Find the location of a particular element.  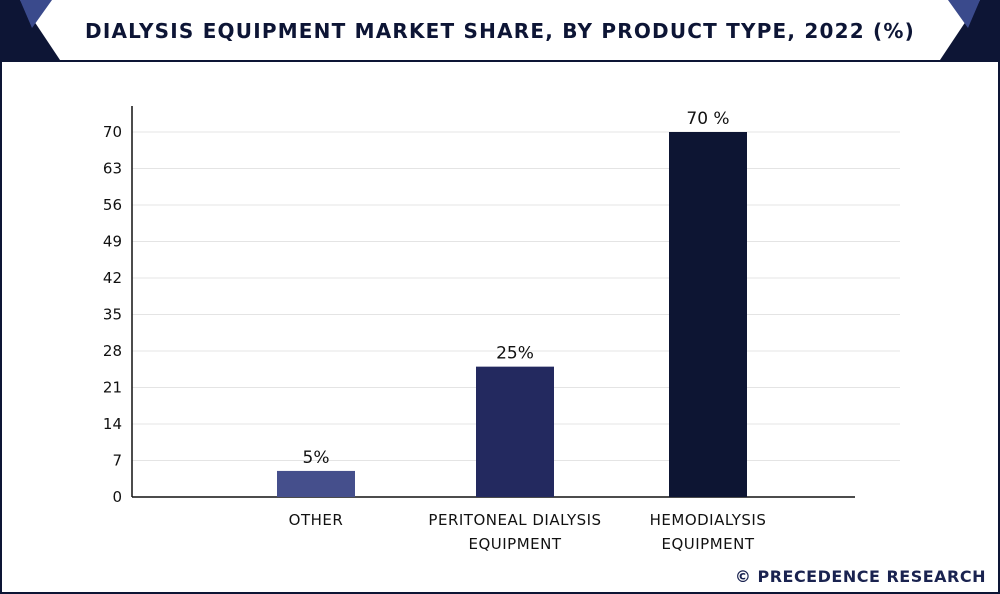

y-tick-label: 35 is located at coordinates (112, 315).